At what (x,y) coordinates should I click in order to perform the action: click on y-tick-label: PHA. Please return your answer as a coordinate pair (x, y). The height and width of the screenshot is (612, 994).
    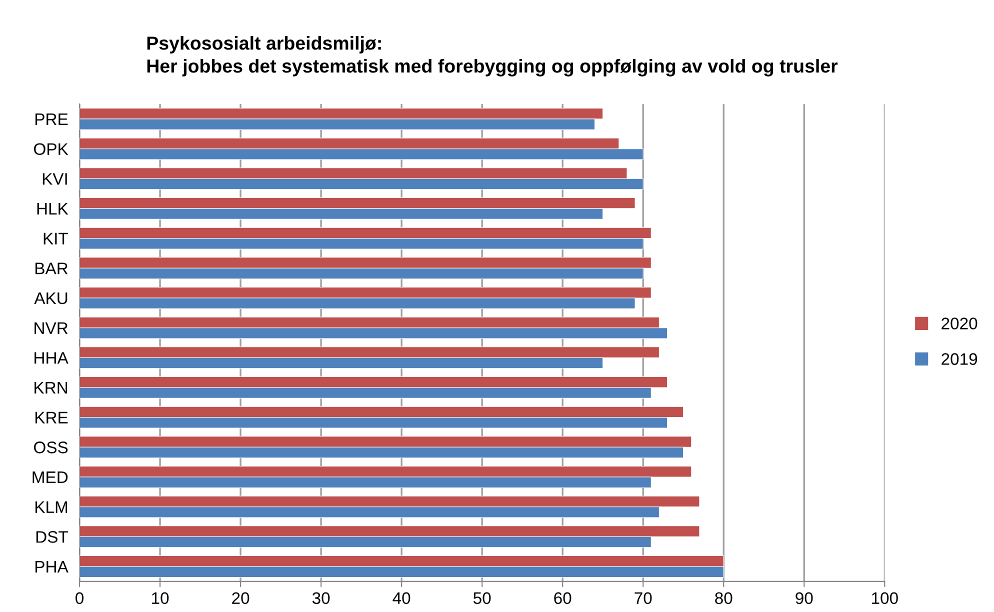
    Looking at the image, I should click on (52, 567).